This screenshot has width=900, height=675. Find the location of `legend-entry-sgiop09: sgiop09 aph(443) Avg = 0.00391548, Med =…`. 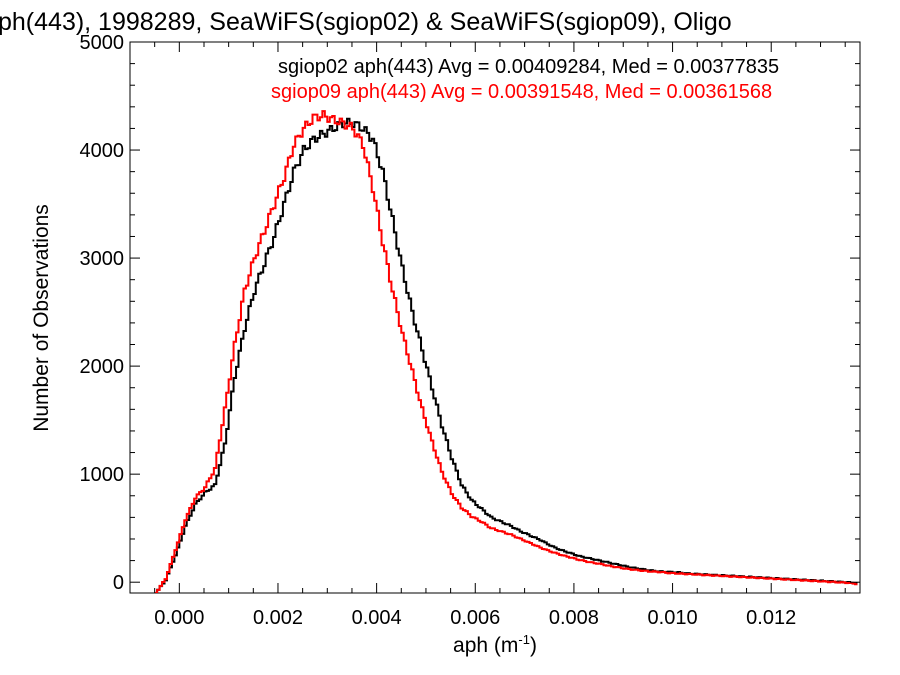

legend-entry-sgiop09: sgiop09 aph(443) Avg = 0.00391548, Med =… is located at coordinates (521, 92).